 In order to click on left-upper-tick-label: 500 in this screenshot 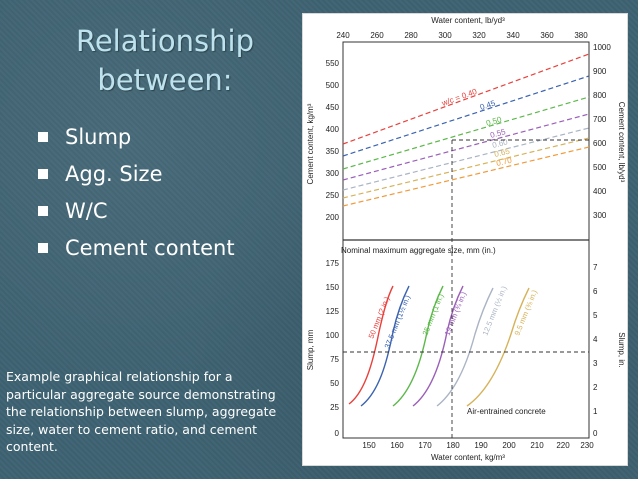, I will do `click(333, 85)`.